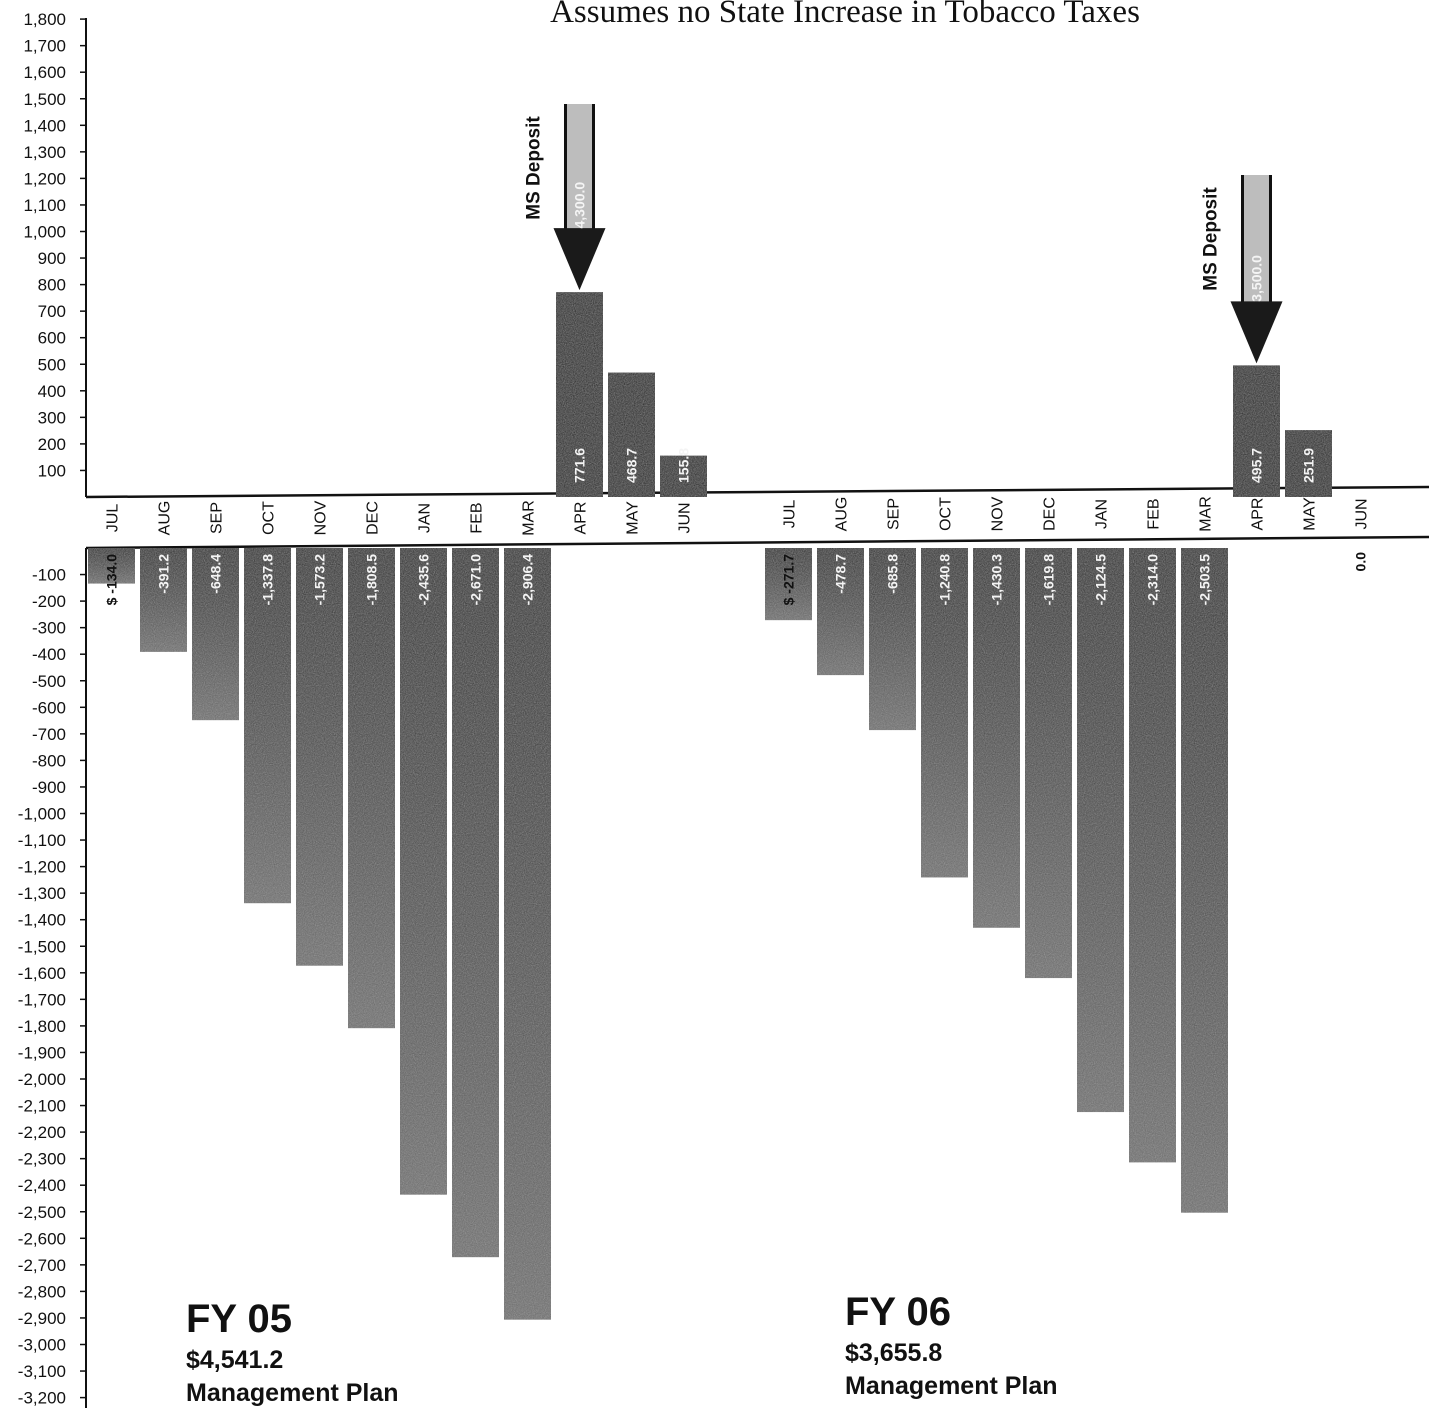  Describe the element at coordinates (44, 72) in the screenshot. I see `y-tick-label: 1,600` at that location.